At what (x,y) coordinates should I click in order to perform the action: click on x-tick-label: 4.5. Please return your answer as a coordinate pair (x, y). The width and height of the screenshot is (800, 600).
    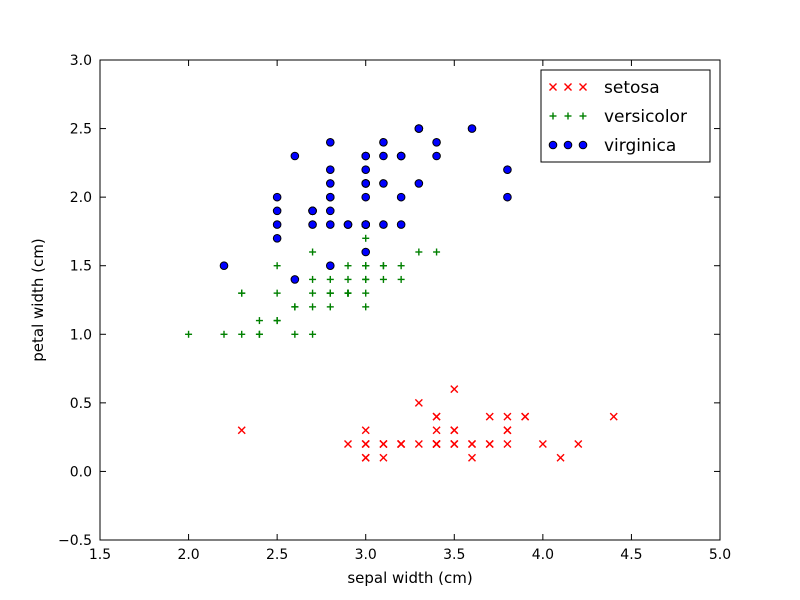
    Looking at the image, I should click on (631, 555).